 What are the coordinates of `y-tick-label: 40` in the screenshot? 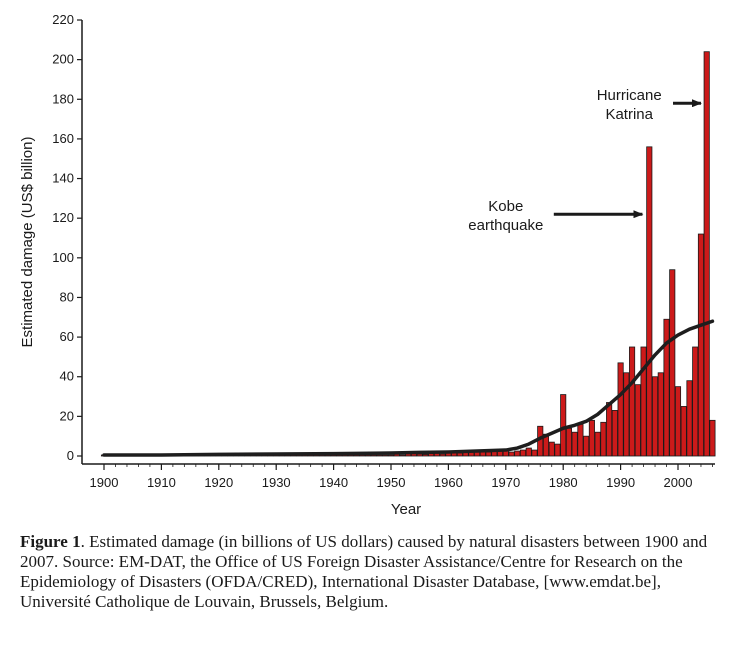 It's located at (67, 376).